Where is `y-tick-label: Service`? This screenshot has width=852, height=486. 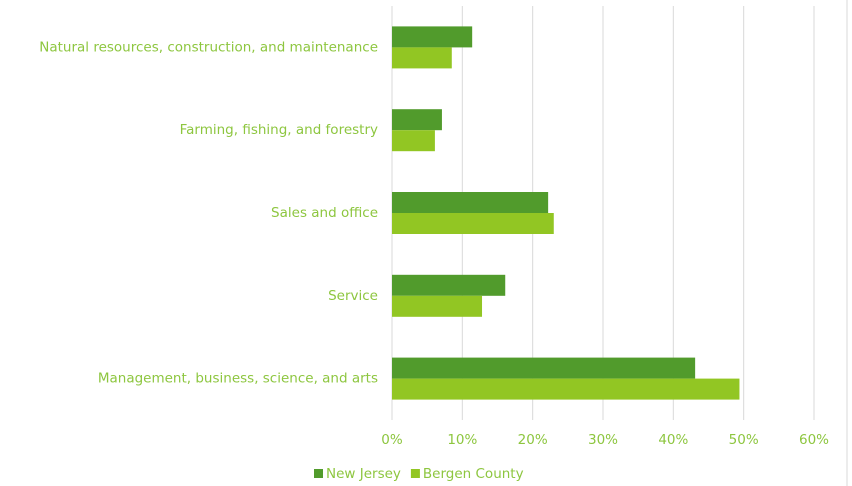 y-tick-label: Service is located at coordinates (353, 296).